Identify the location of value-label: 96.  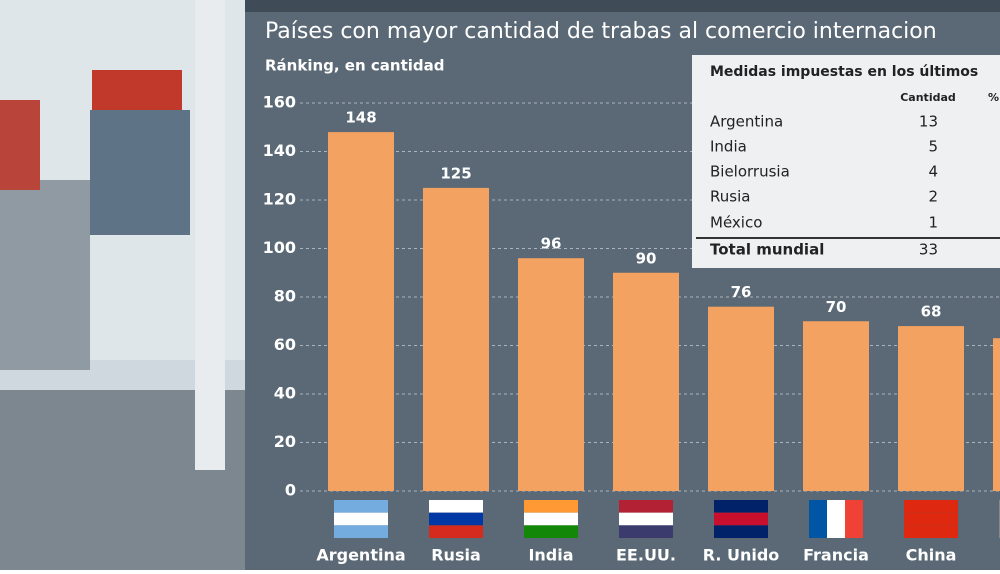
(551, 244).